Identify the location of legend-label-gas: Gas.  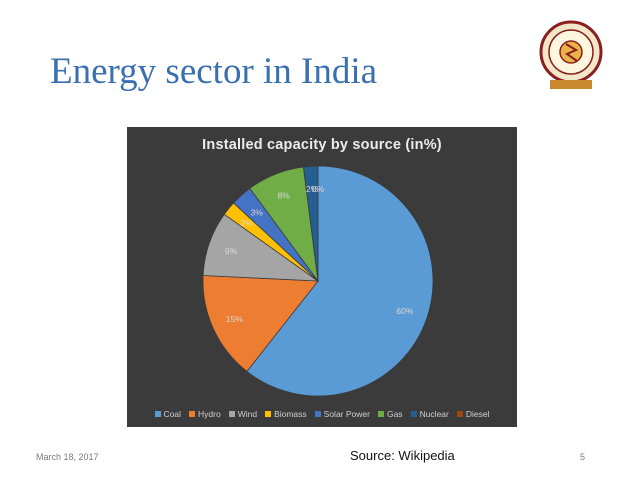
(394, 414).